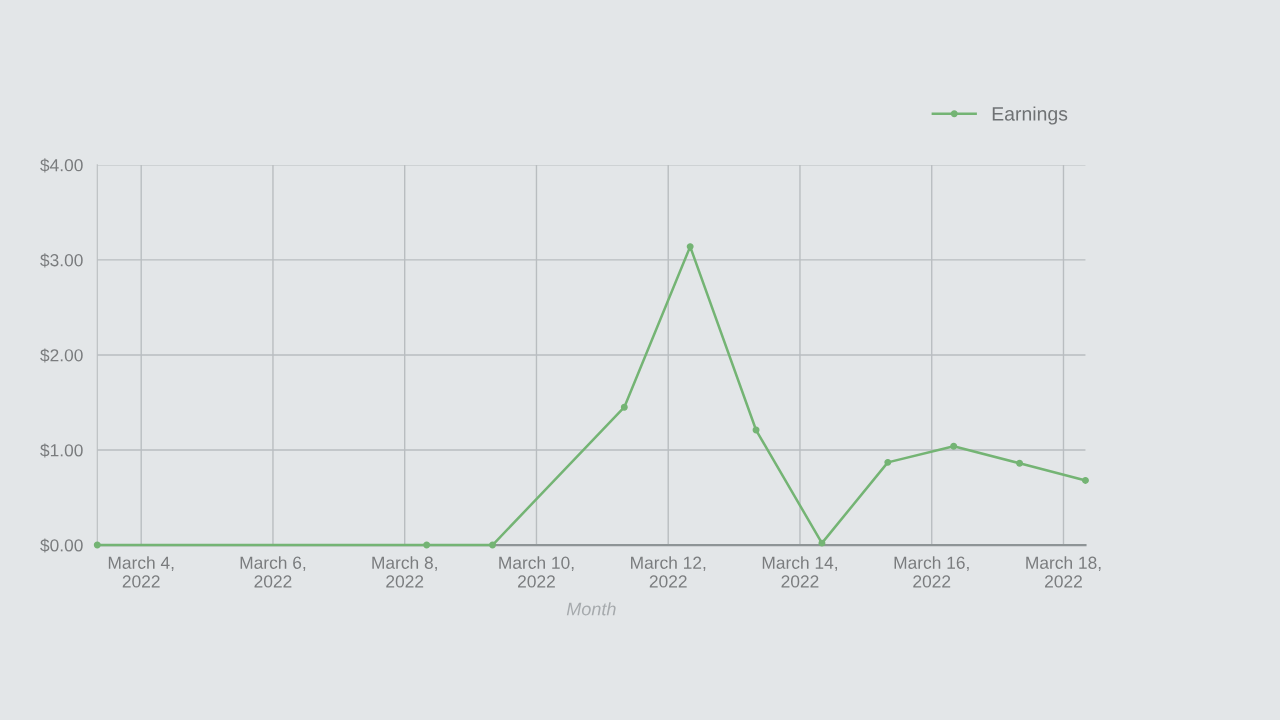 Image resolution: width=1280 pixels, height=720 pixels. What do you see at coordinates (273, 572) in the screenshot?
I see `x-tick-label: March 6, 2022` at bounding box center [273, 572].